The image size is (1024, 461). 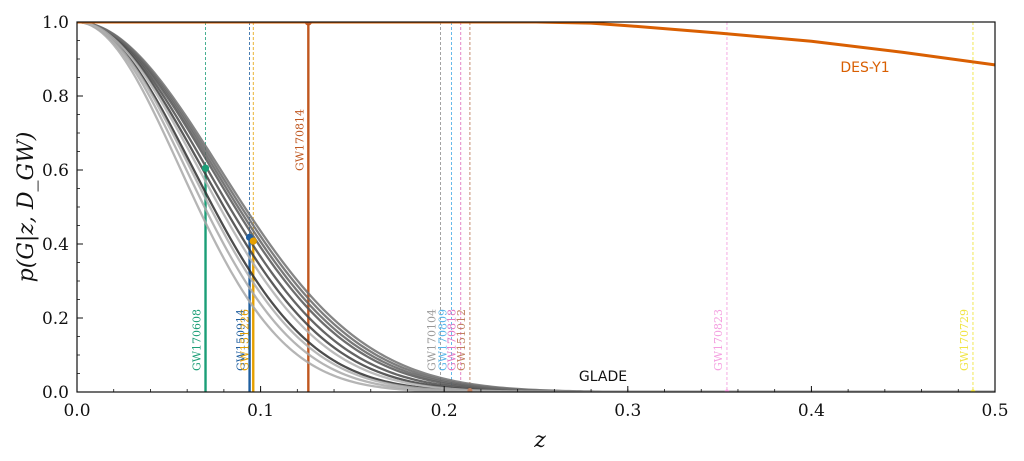 I want to click on x-tick-label: 0.0, so click(x=76, y=411).